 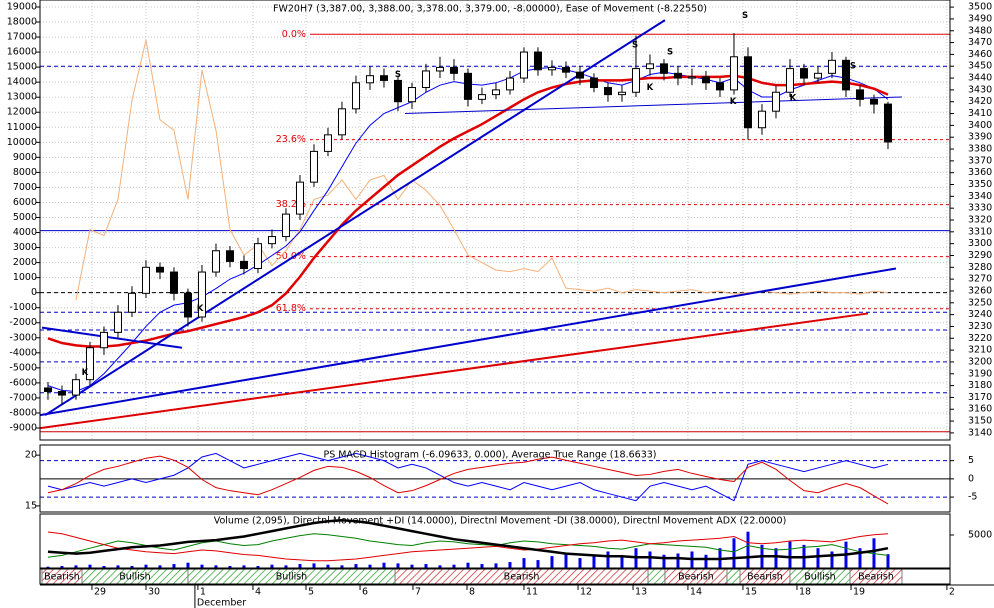 What do you see at coordinates (980, 409) in the screenshot?
I see `y-tick-label: 3160` at bounding box center [980, 409].